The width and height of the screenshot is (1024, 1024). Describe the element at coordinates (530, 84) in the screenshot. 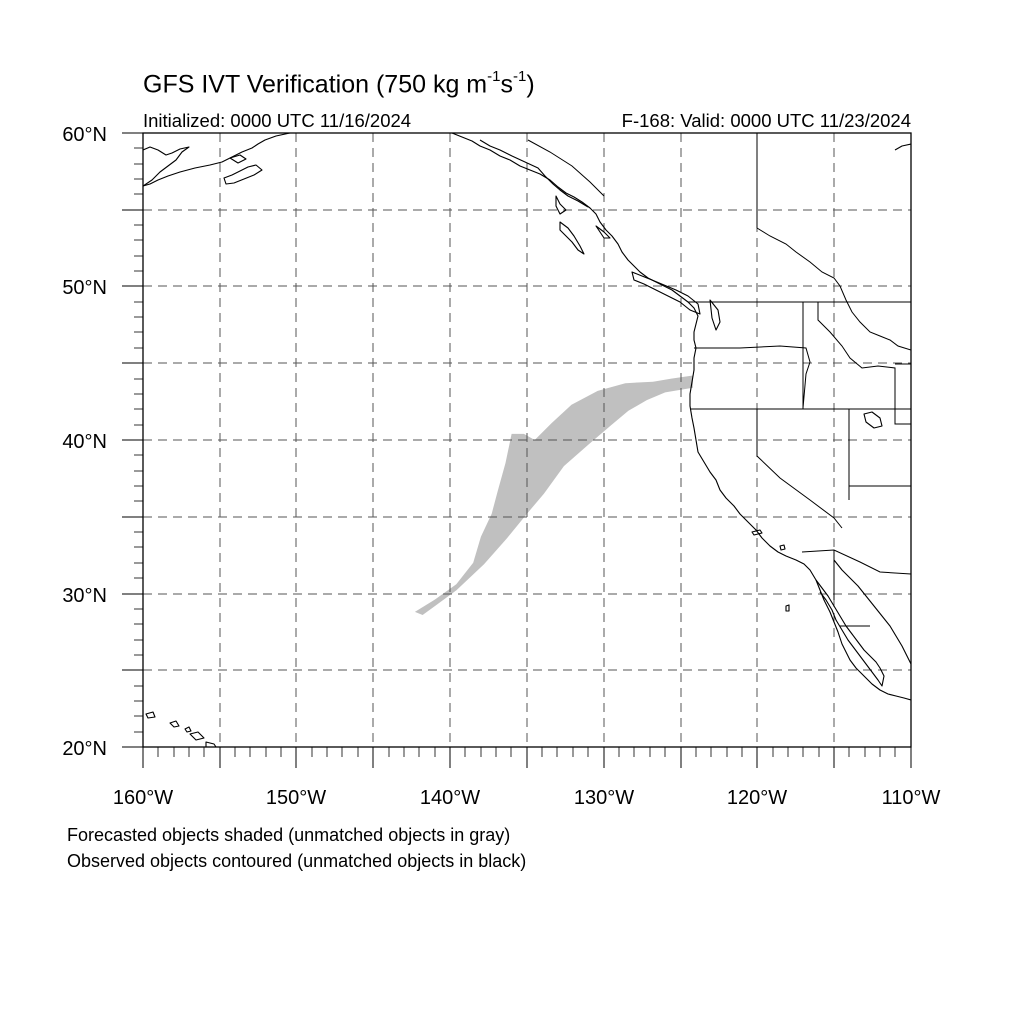

I see `title-suffix: )` at that location.